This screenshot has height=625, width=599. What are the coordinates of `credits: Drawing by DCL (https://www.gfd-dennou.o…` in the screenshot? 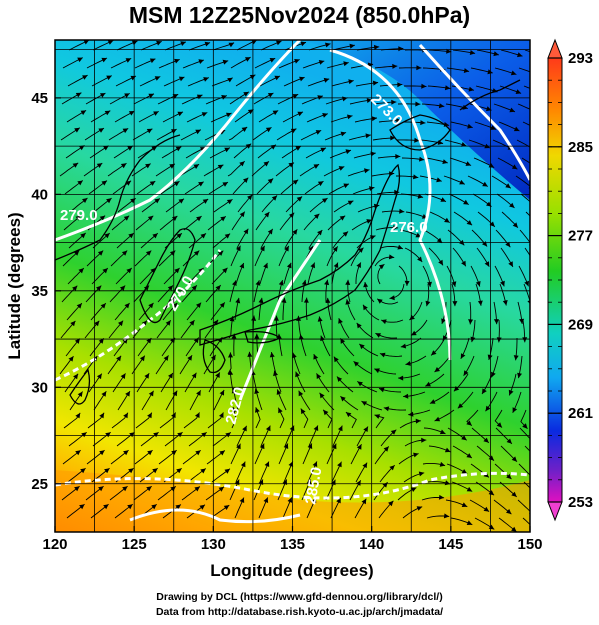 It's located at (299, 605).